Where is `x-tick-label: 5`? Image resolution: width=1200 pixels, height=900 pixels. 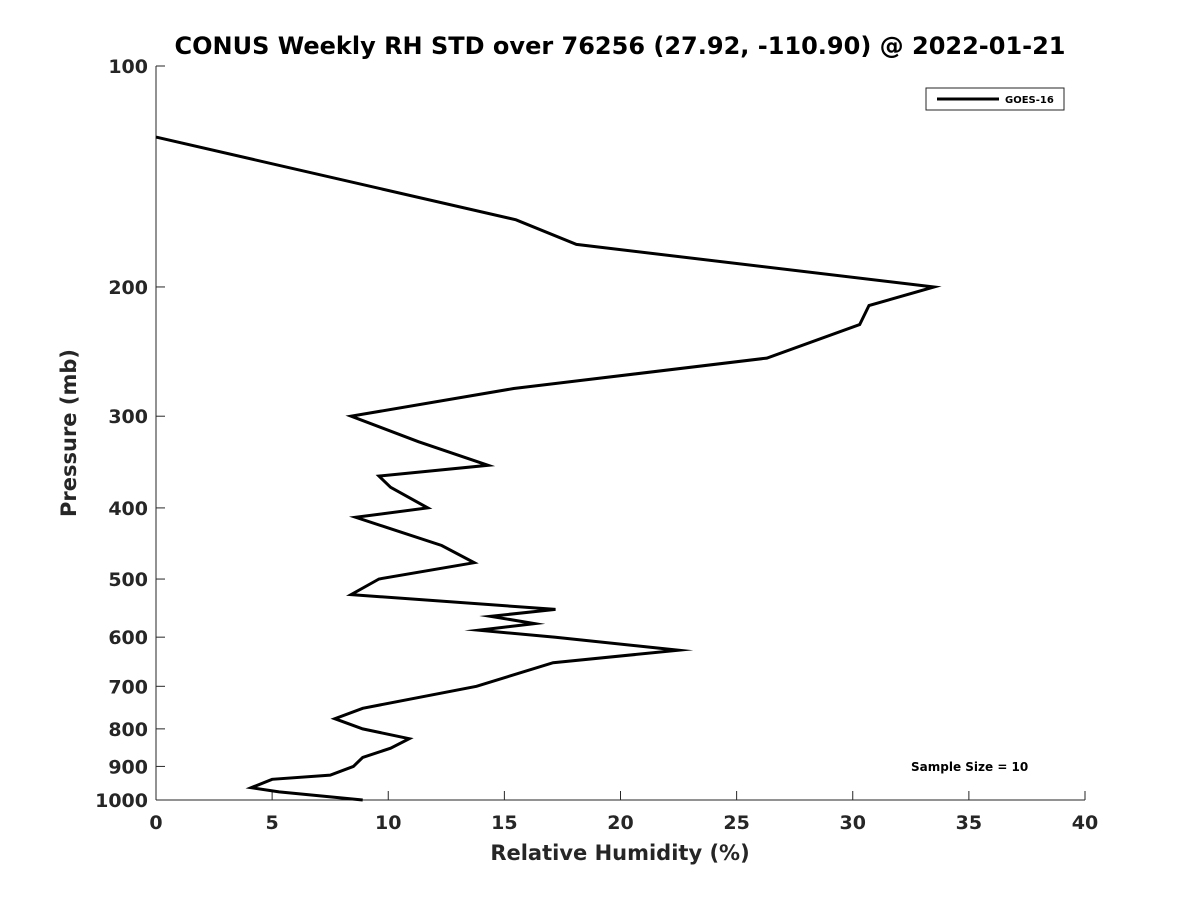
x-tick-label: 5 is located at coordinates (272, 823).